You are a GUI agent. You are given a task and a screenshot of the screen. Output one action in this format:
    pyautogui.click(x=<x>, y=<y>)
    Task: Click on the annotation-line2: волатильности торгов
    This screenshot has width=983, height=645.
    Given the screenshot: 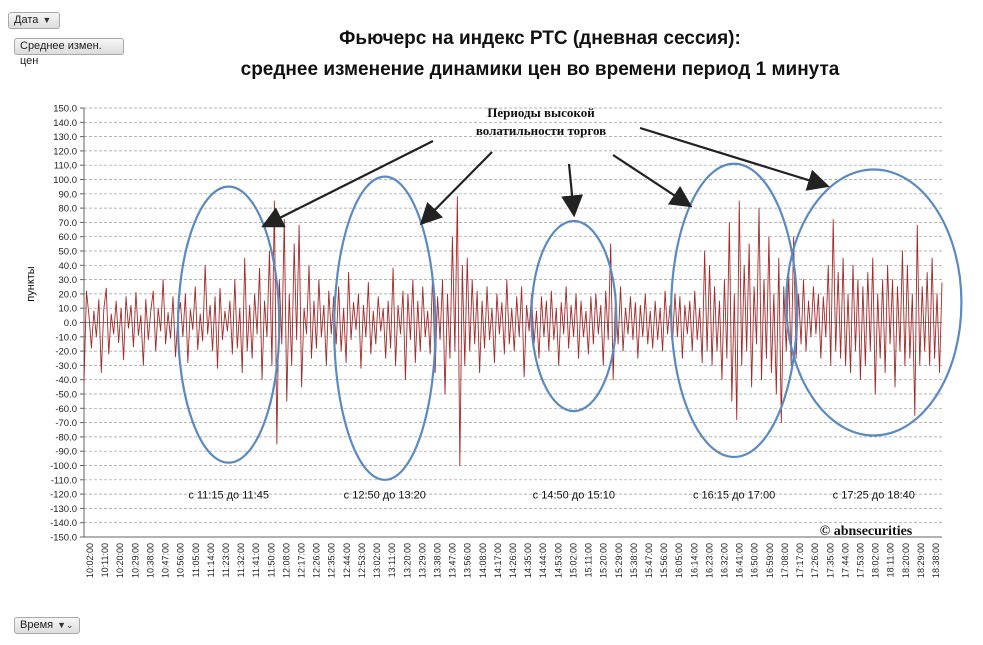 What is the action you would take?
    pyautogui.click(x=541, y=130)
    